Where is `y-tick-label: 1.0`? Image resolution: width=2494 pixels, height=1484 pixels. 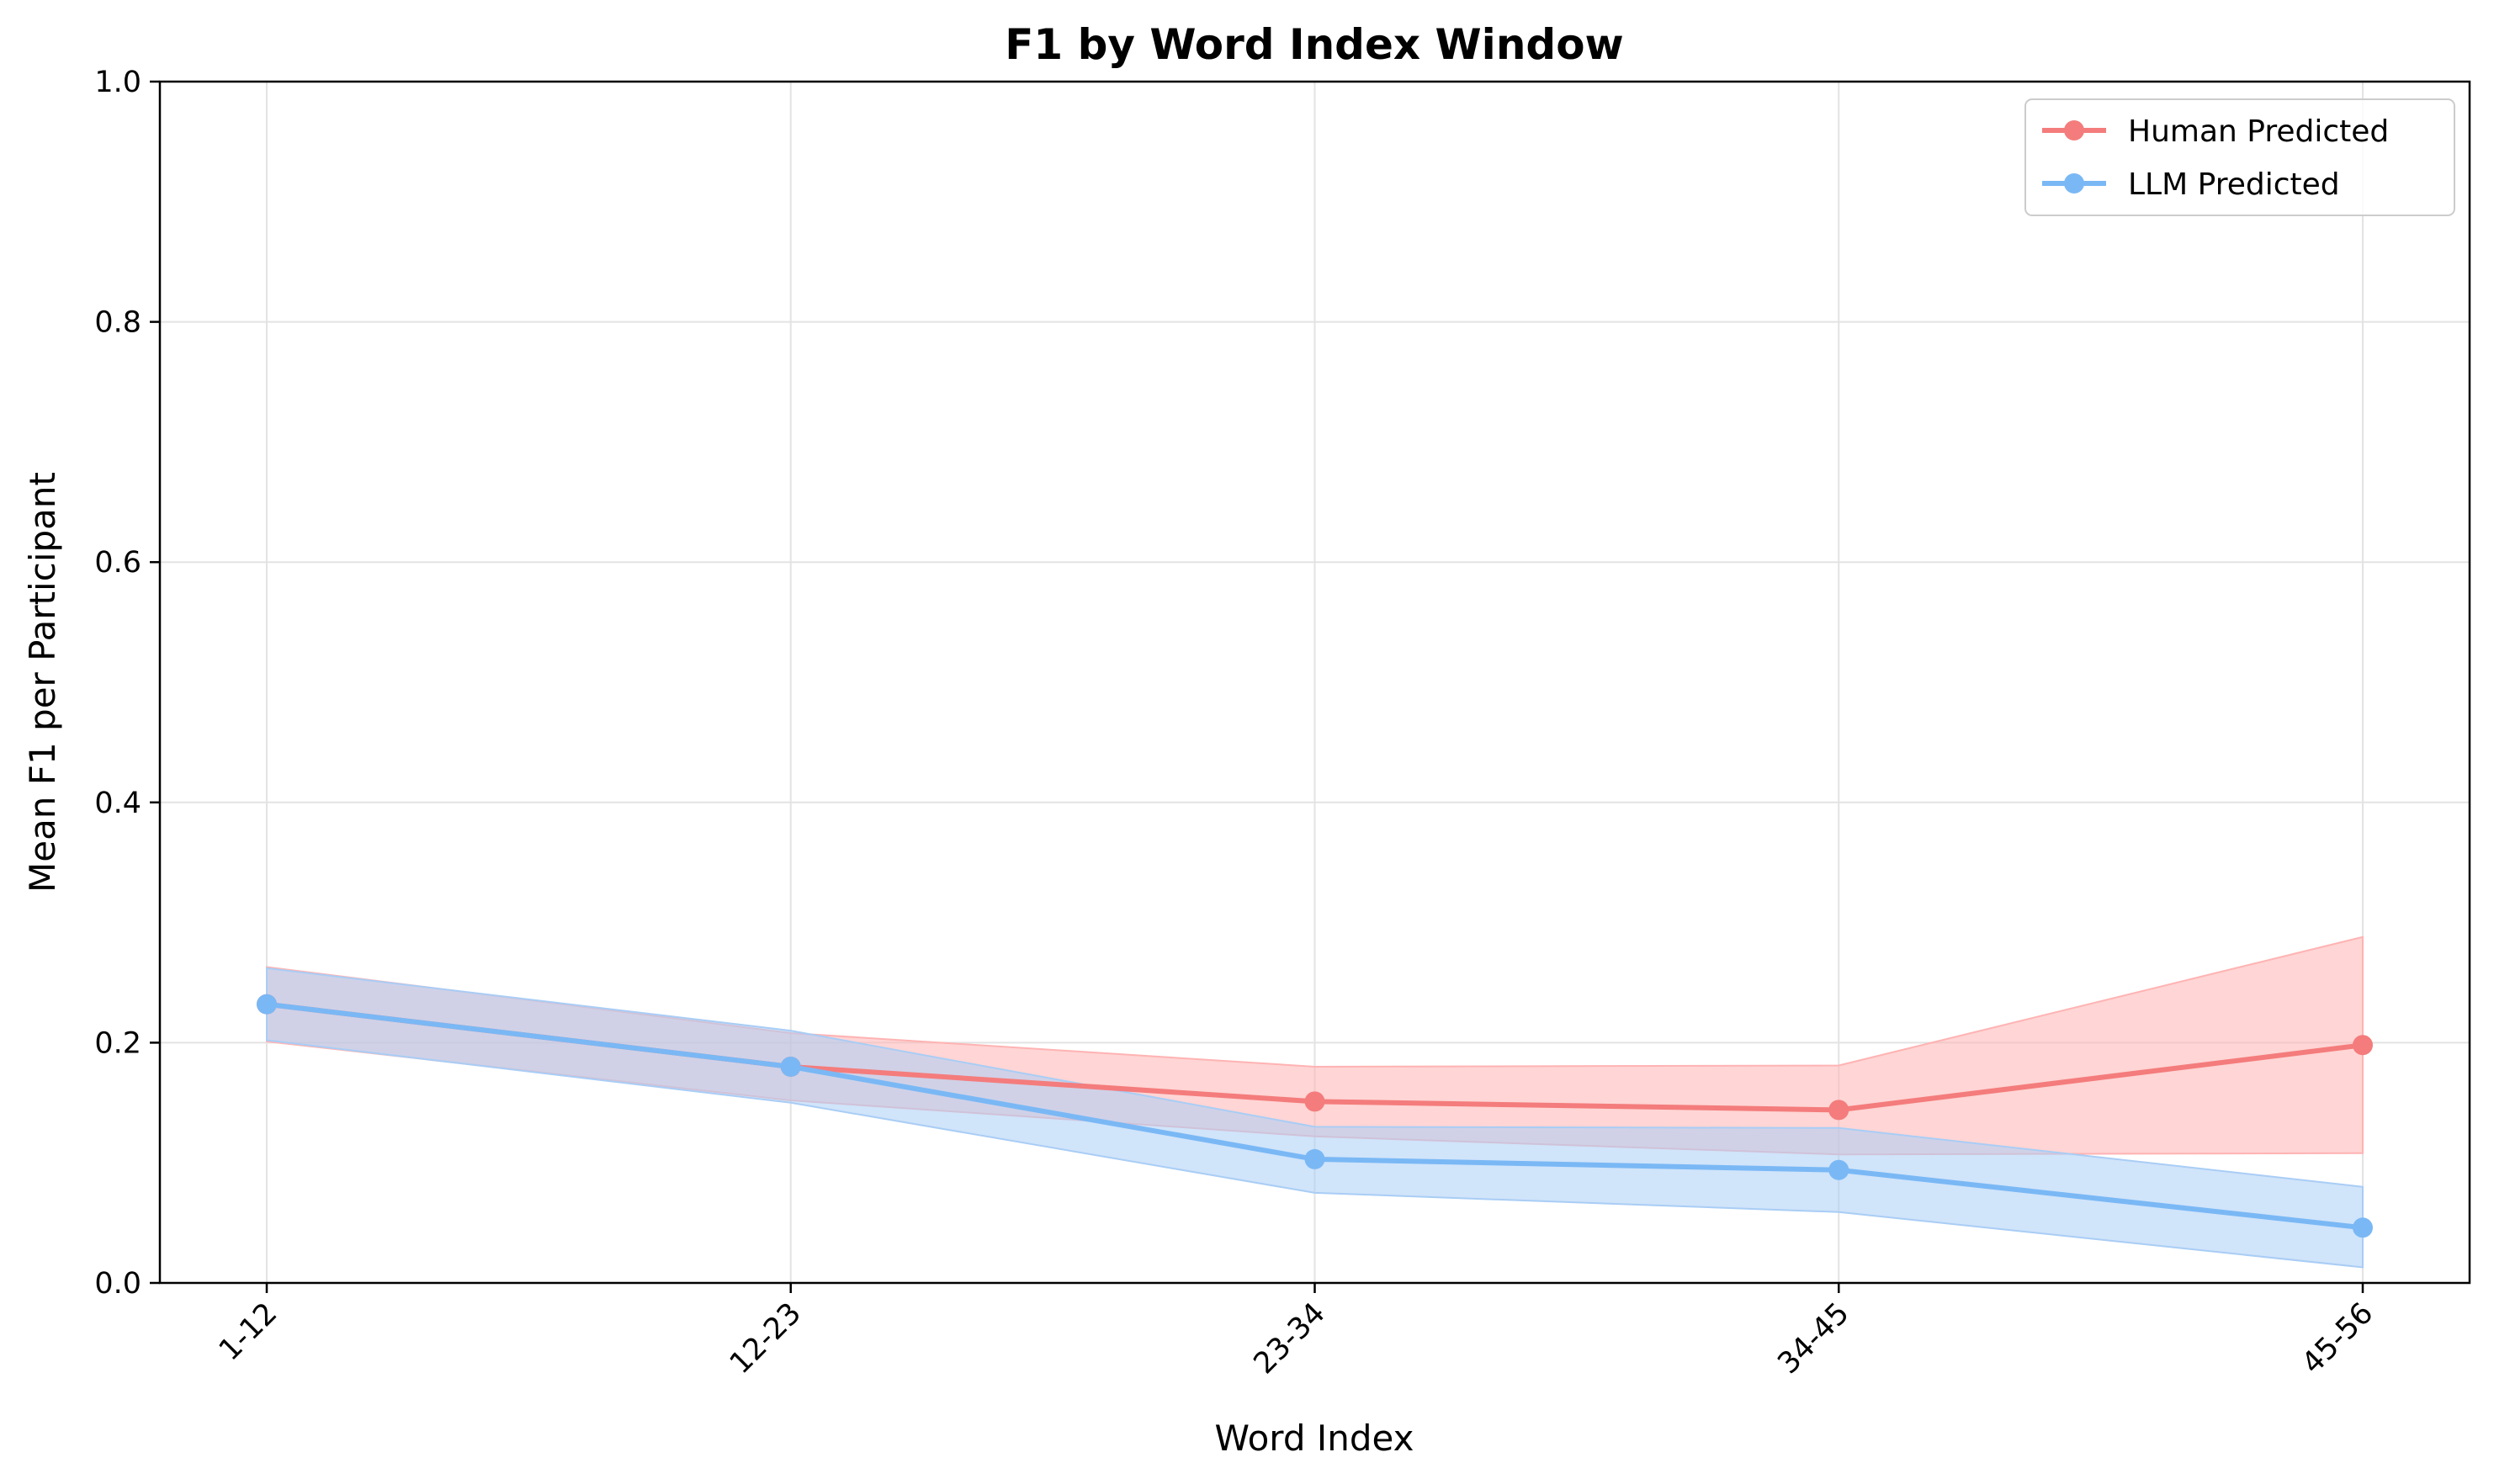 y-tick-label: 1.0 is located at coordinates (117, 82).